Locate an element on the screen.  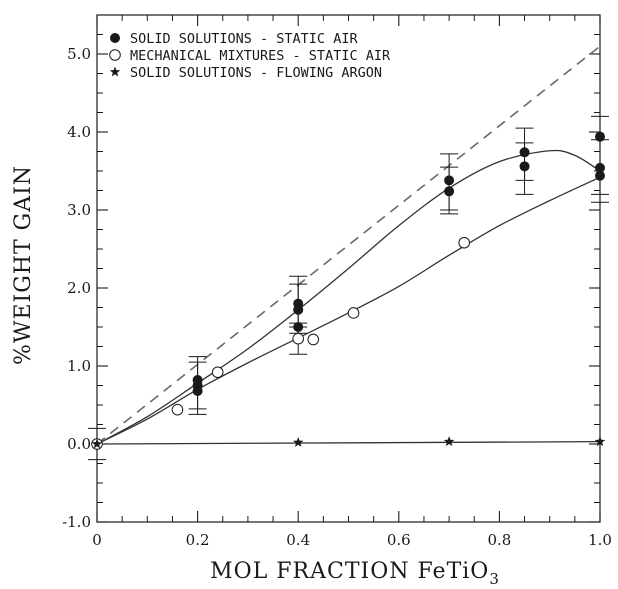
x-axis-title-main: MOL FRACTION FeTiO is located at coordinates (349, 571).